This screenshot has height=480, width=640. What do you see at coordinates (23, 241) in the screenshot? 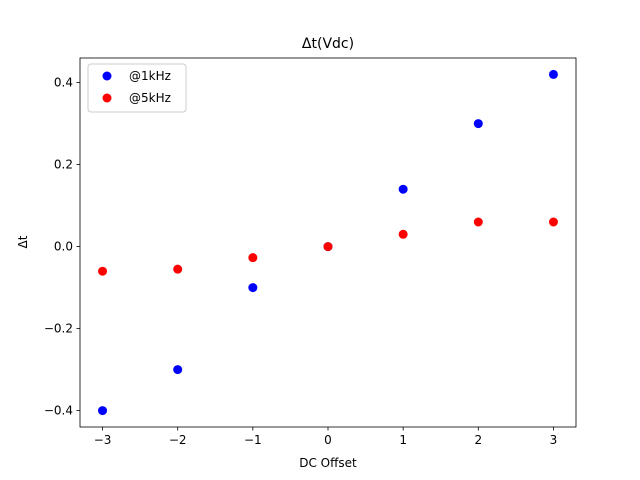
I see `y-axis-title: Δt` at bounding box center [23, 241].